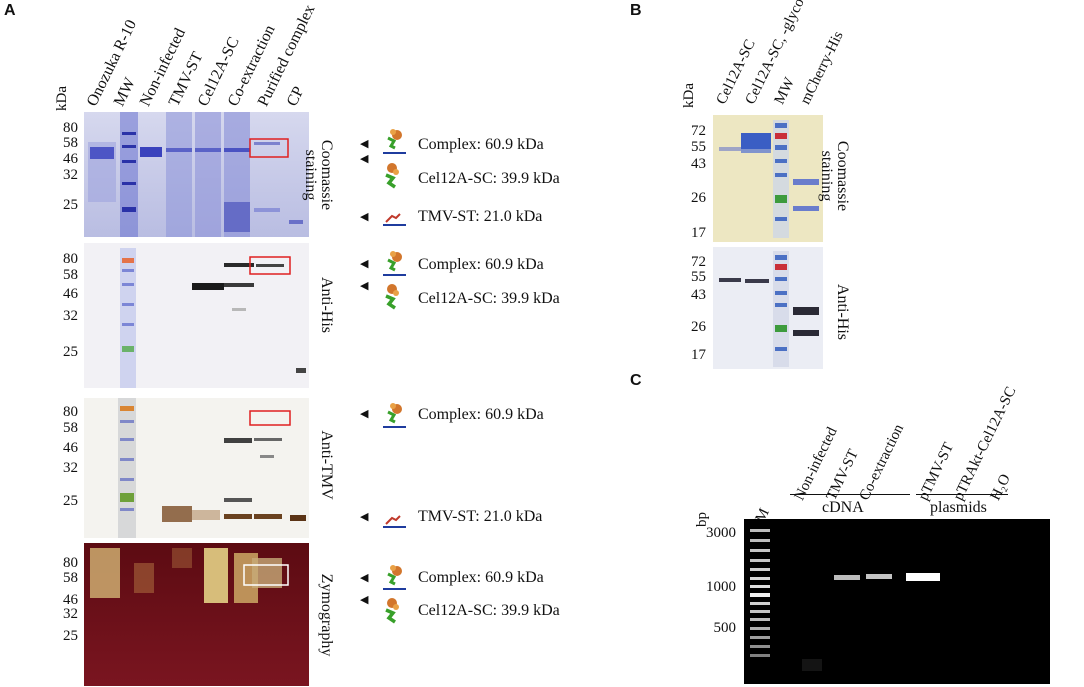  I want to click on group-label-cdna: cDNA, so click(843, 507).